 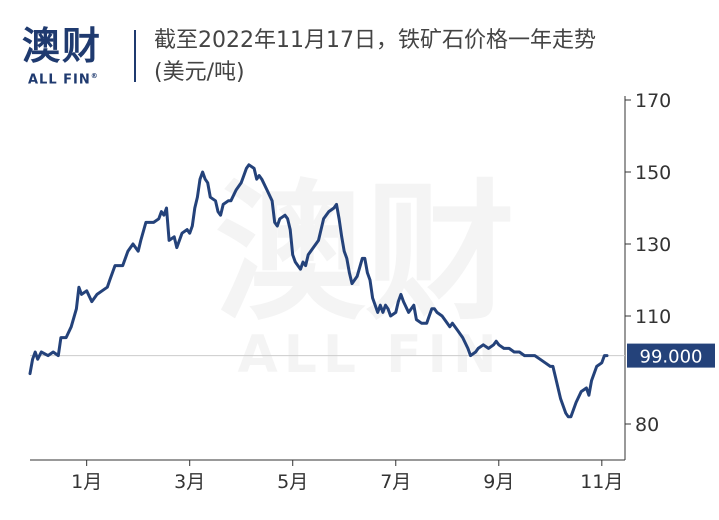 I want to click on x-tick-label-1月: 1月, so click(x=86, y=482).